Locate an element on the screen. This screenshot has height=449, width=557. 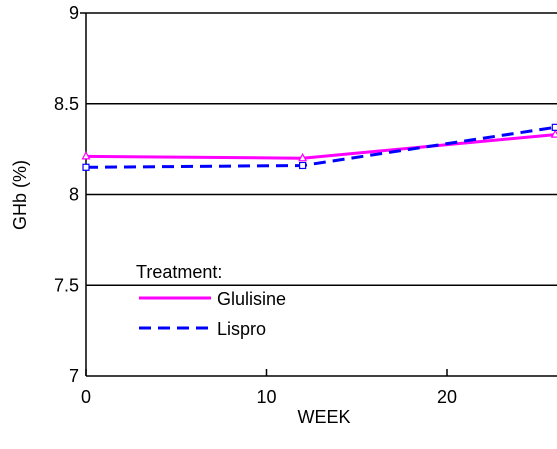
y-tick-label-9: 9 is located at coordinates (74, 13).